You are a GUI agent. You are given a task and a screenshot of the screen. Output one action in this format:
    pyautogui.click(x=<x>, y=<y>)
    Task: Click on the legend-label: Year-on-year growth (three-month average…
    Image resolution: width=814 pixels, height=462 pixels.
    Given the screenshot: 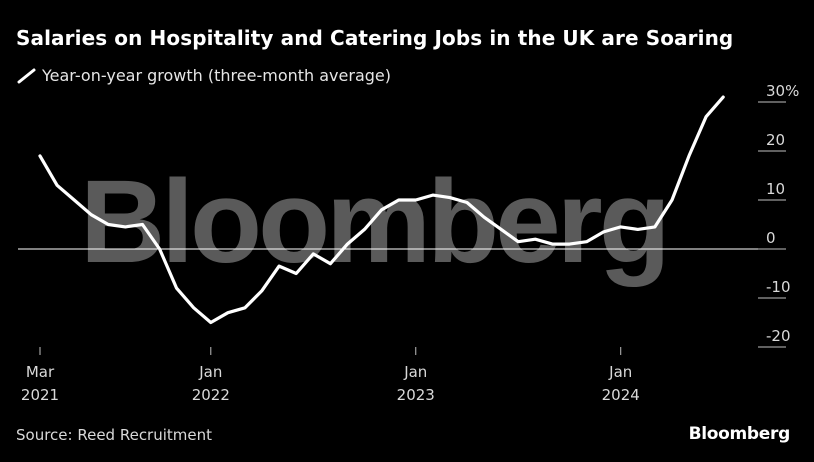 What is the action you would take?
    pyautogui.click(x=216, y=75)
    